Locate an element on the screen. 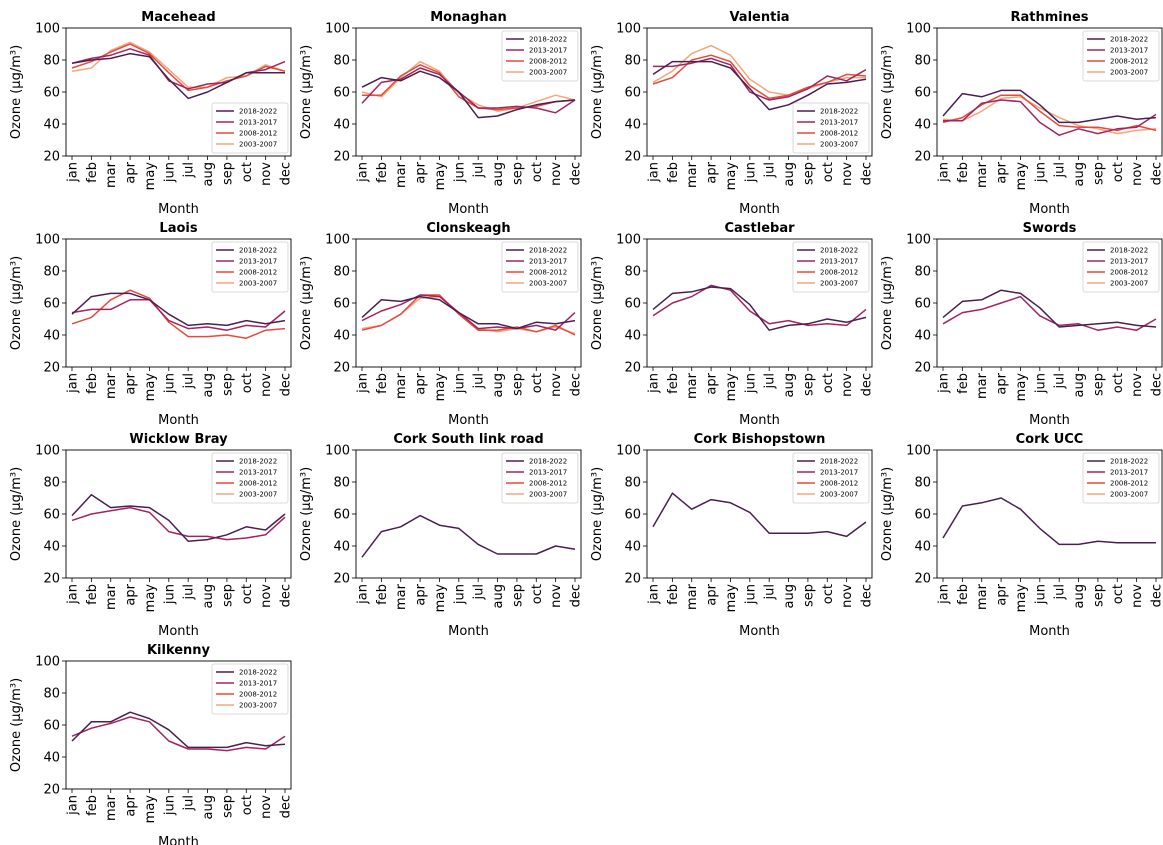 This screenshot has height=845, width=1163. panel-title: Cork UCC is located at coordinates (1050, 439).